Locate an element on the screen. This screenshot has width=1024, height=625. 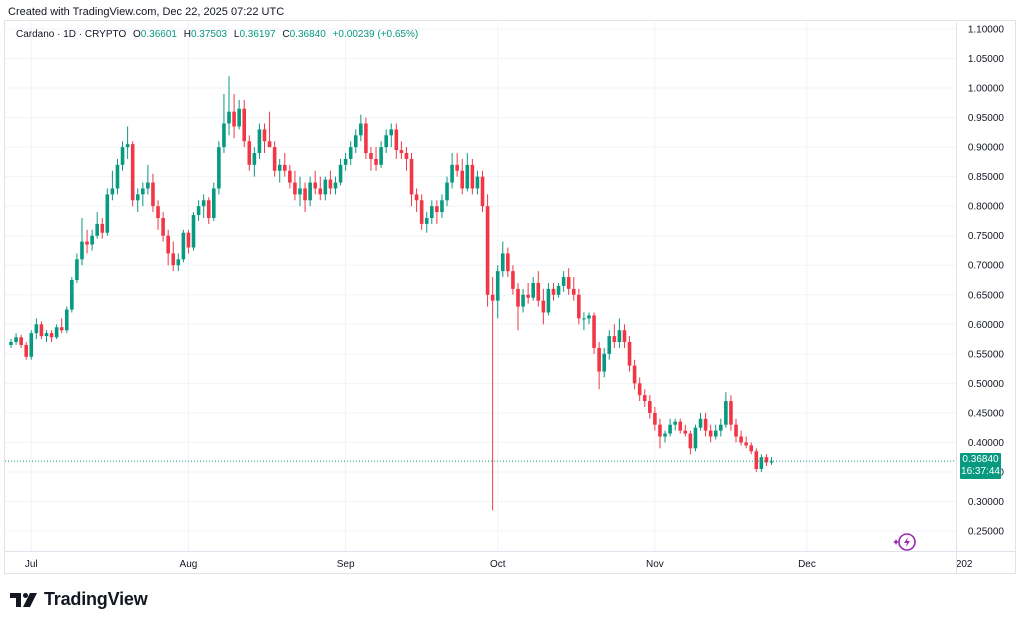
bolt-icon is located at coordinates (904, 542).